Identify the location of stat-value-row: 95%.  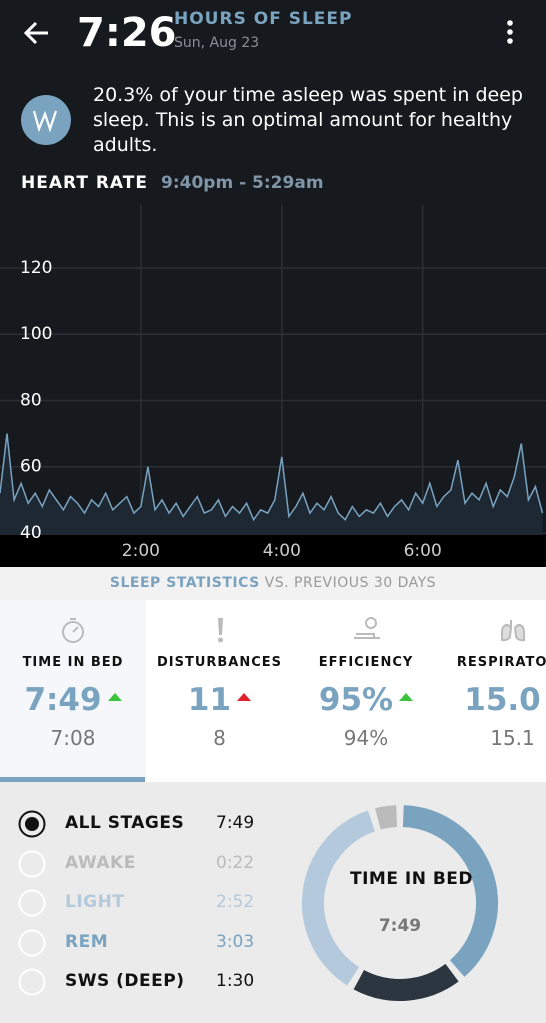
(366, 700).